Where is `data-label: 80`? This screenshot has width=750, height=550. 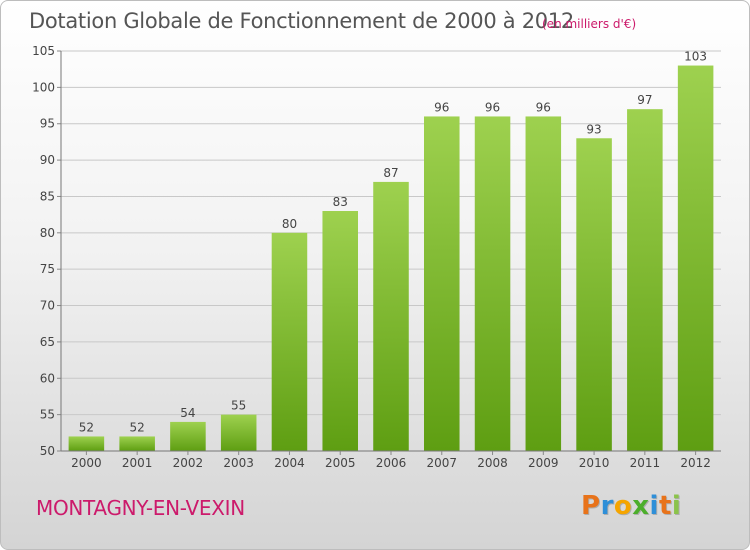
data-label: 80 is located at coordinates (289, 224).